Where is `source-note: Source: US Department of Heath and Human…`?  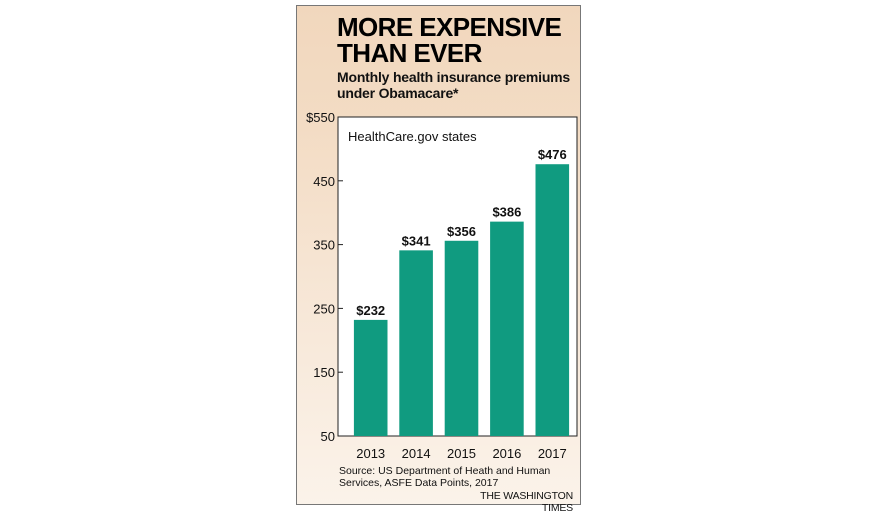
source-note: Source: US Department of Heath and Human… is located at coordinates (445, 477).